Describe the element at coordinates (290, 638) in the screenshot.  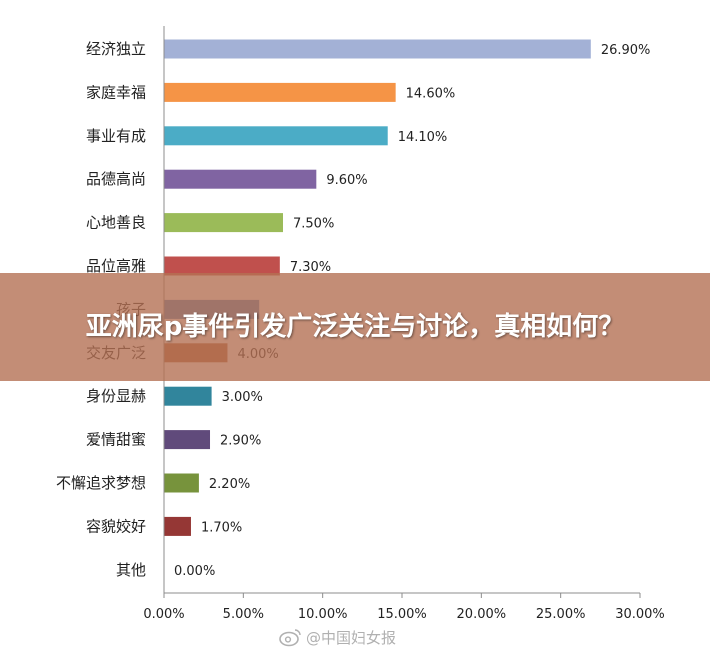
I see `weibo-icon` at that location.